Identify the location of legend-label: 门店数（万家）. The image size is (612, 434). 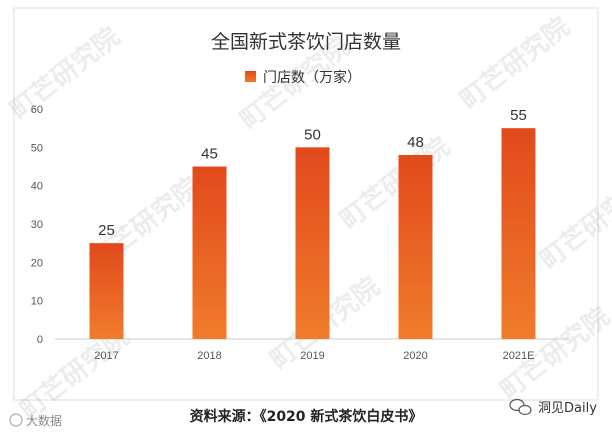
(312, 77).